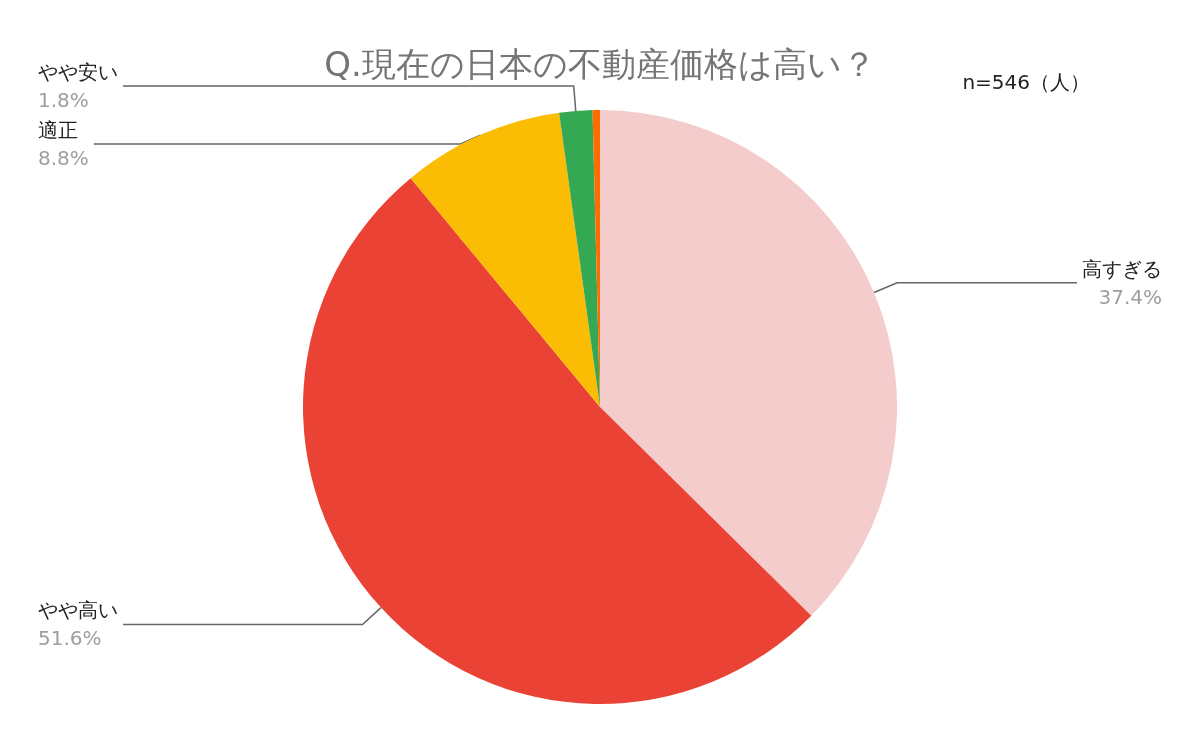  Describe the element at coordinates (600, 64) in the screenshot. I see `chart-title: Q.現在の日本の不動産価格は高い？` at that location.